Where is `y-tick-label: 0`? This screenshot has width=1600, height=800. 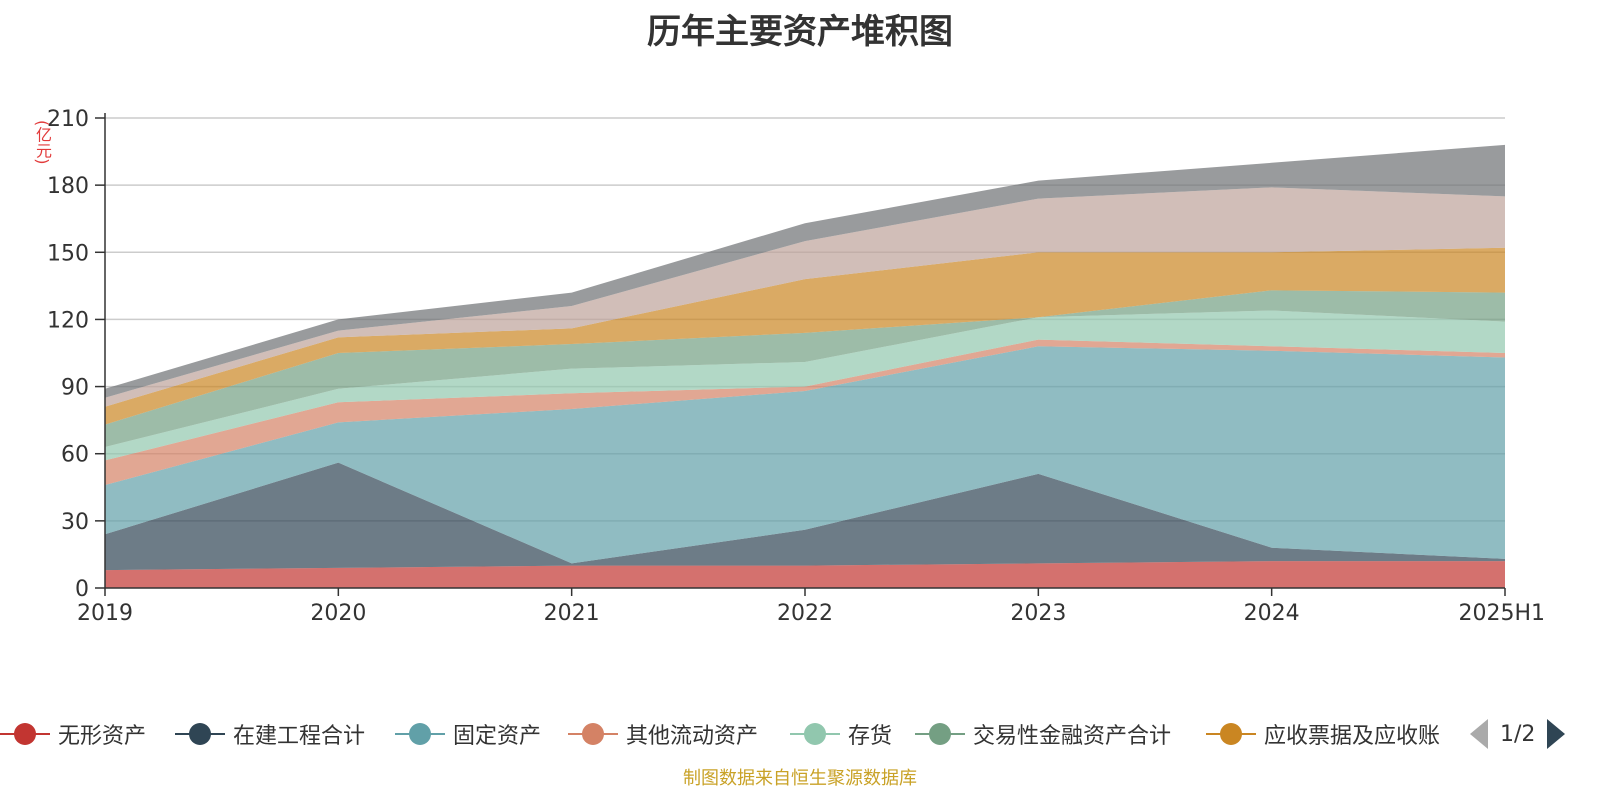 y-tick-label: 0 is located at coordinates (82, 589).